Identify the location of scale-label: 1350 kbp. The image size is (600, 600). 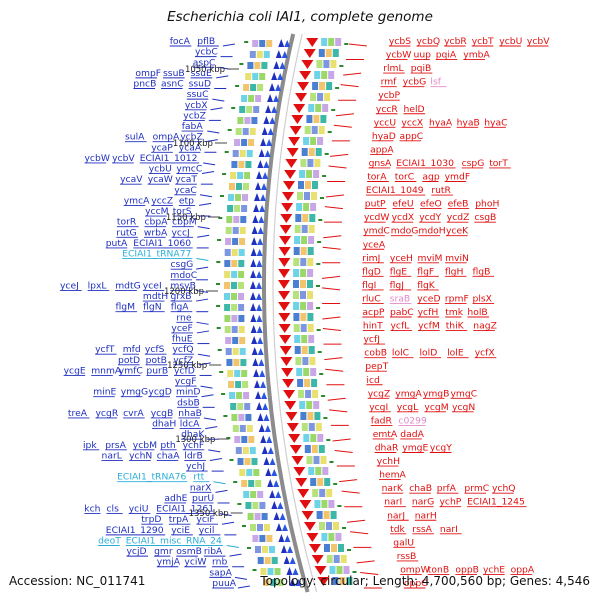
(209, 514).